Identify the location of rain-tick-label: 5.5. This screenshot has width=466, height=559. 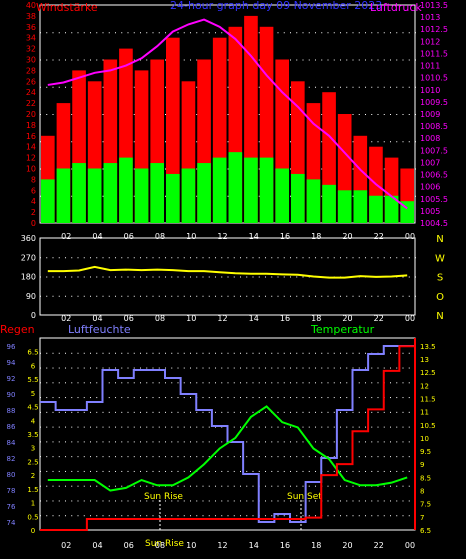
(32, 380).